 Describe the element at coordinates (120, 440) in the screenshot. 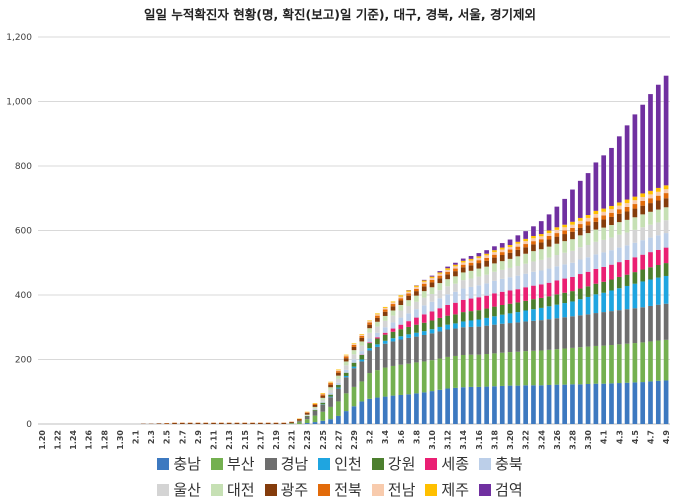

I see `x-tick-label: 1.30` at that location.